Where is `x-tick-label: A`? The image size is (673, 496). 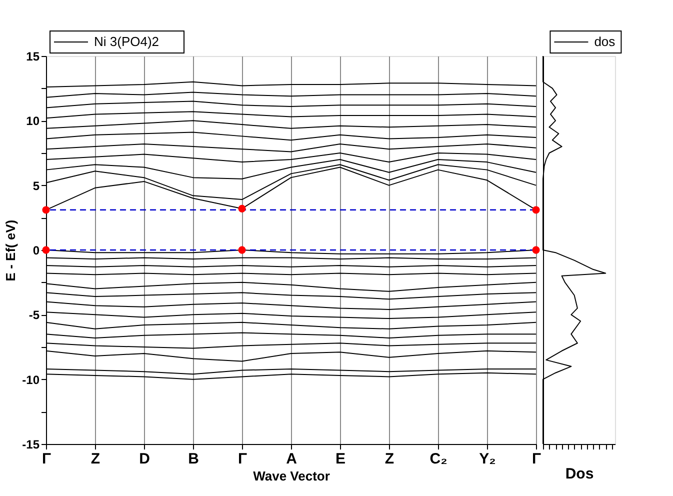
x-tick-label: A is located at coordinates (292, 459).